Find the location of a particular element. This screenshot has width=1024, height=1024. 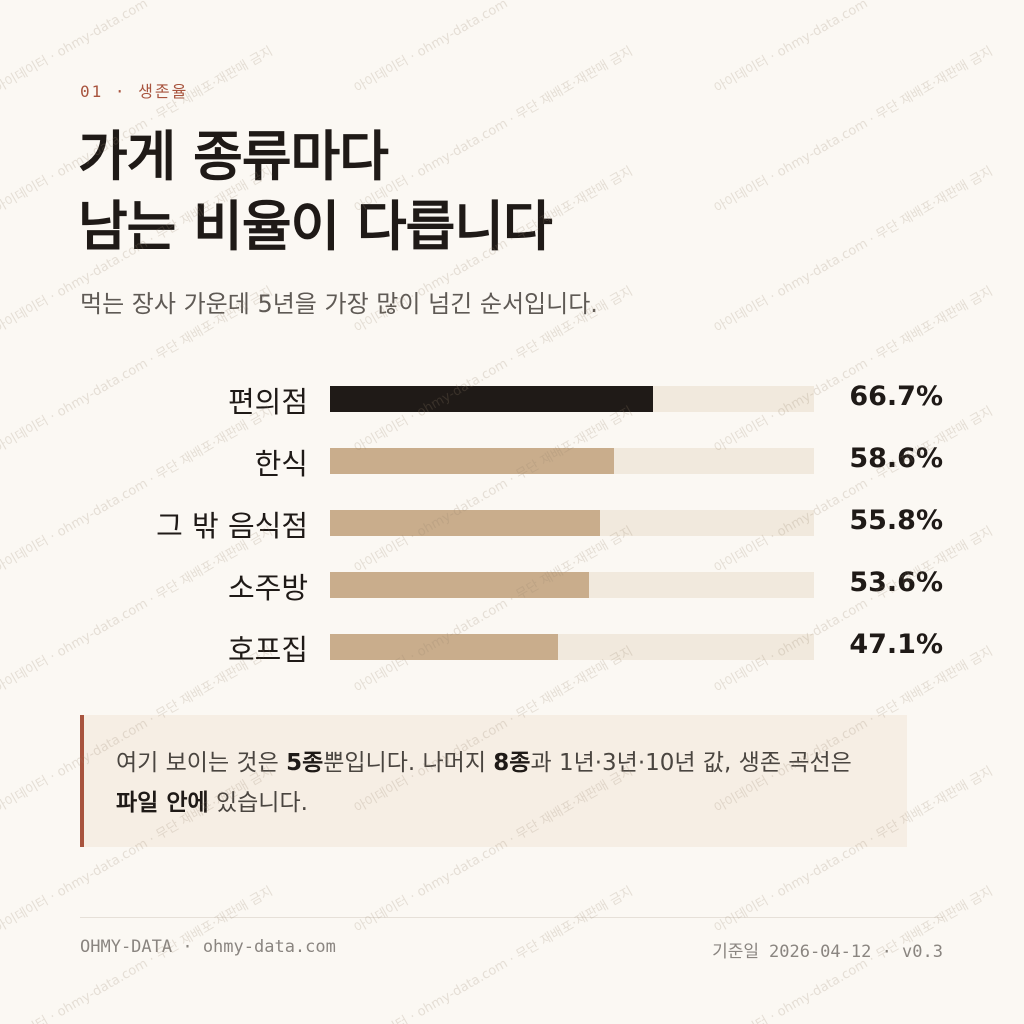

category-label: 소주방 is located at coordinates (267, 588).